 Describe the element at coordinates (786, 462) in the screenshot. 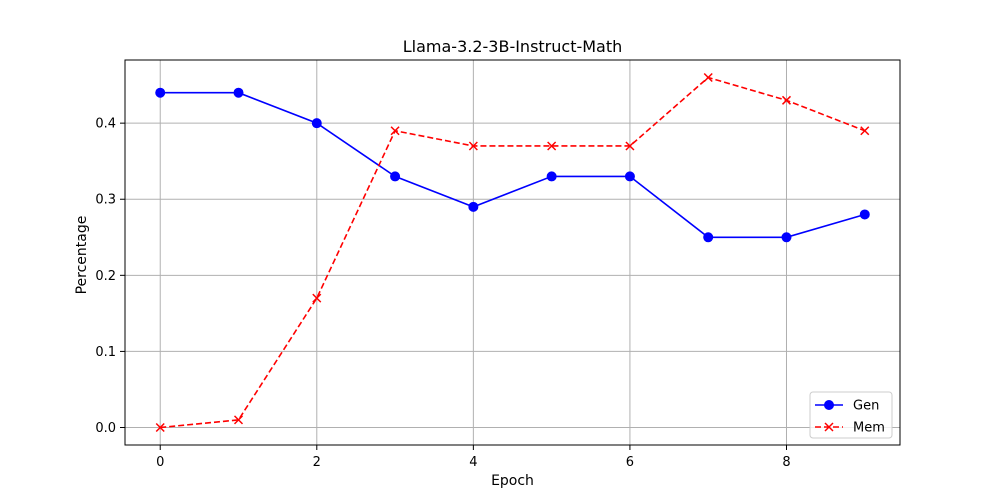

I see `x-tick-label: 8` at that location.